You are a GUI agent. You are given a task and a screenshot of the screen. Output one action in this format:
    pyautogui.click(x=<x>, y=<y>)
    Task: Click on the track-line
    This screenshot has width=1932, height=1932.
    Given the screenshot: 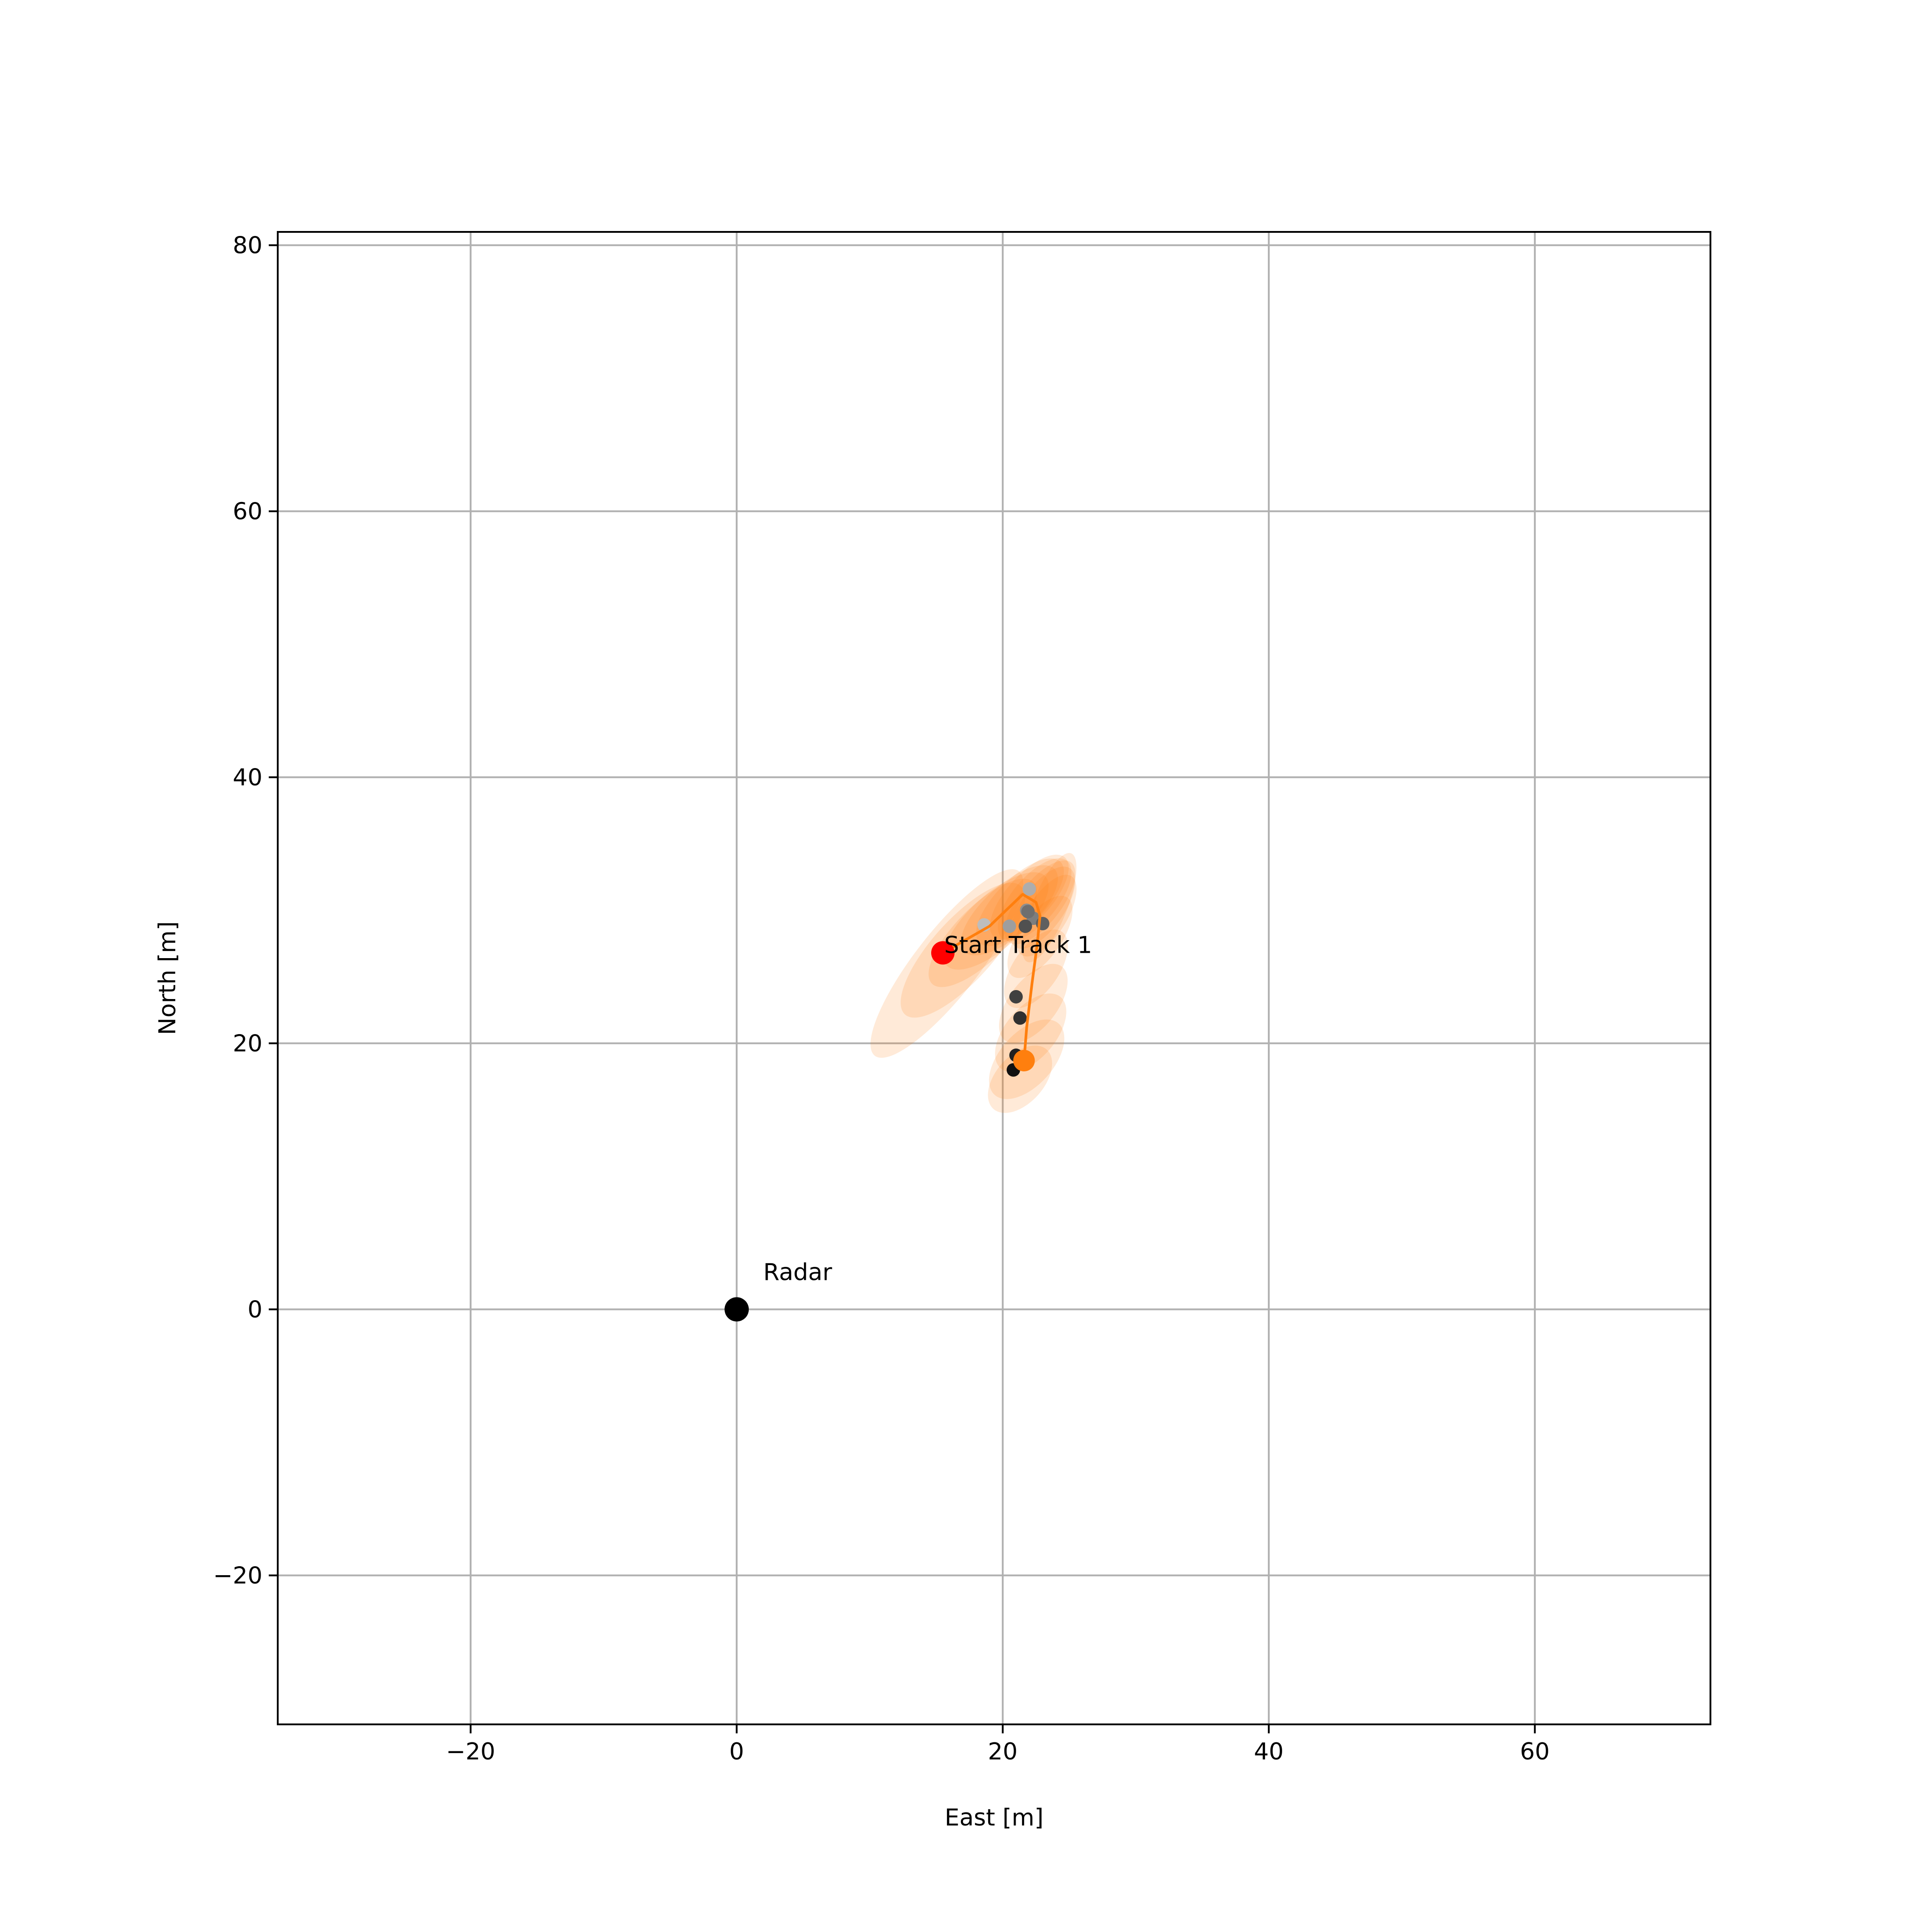 What is the action you would take?
    pyautogui.click(x=992, y=977)
    